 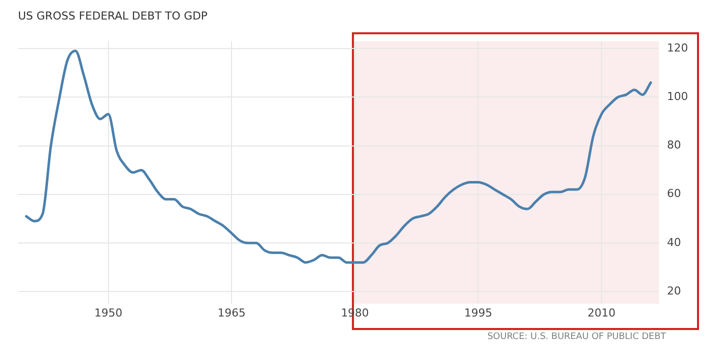 I want to click on y-tick-label: 100, so click(x=677, y=96).